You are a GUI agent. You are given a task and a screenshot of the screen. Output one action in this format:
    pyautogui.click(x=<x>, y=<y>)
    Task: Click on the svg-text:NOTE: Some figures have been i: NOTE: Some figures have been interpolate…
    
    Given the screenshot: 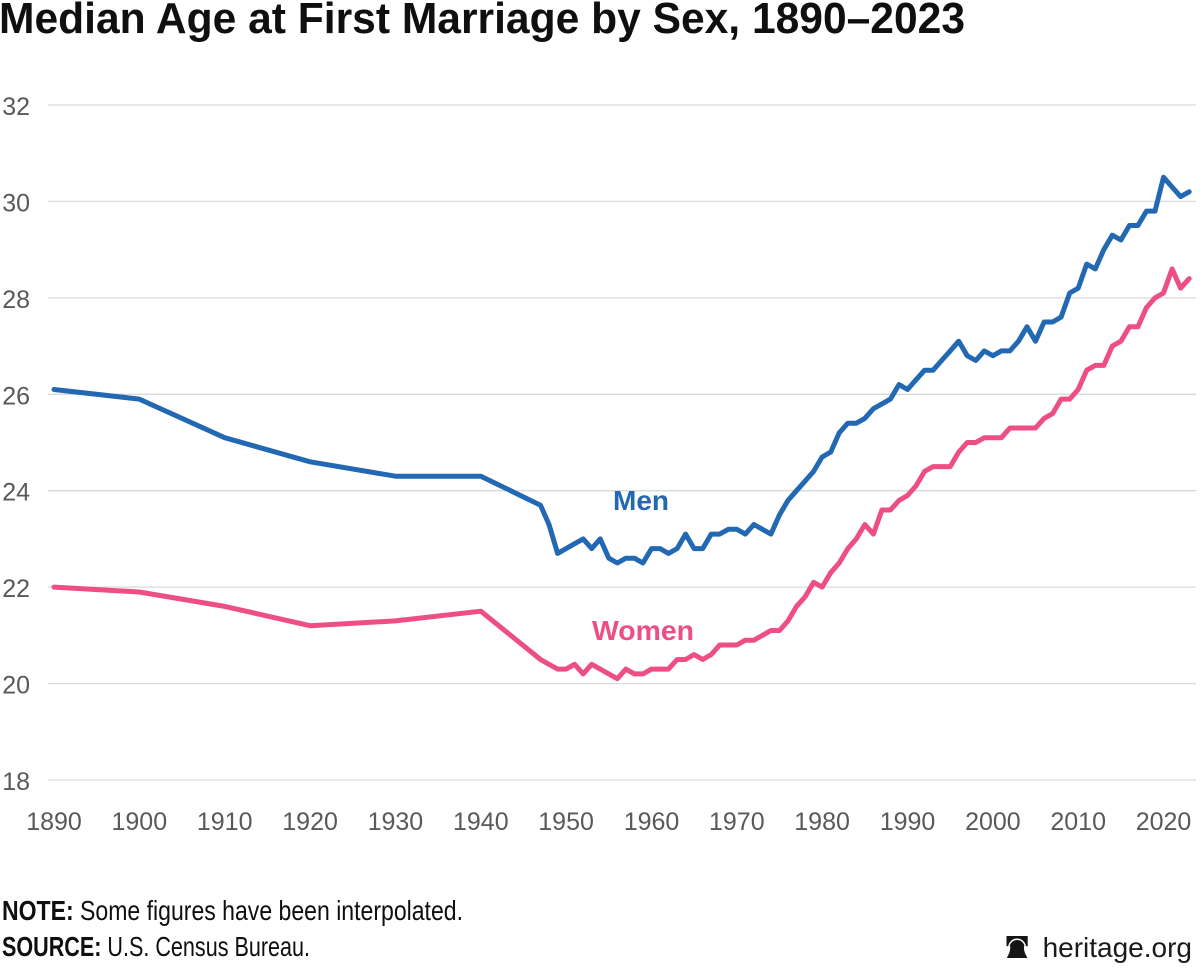 What is the action you would take?
    pyautogui.click(x=232, y=910)
    